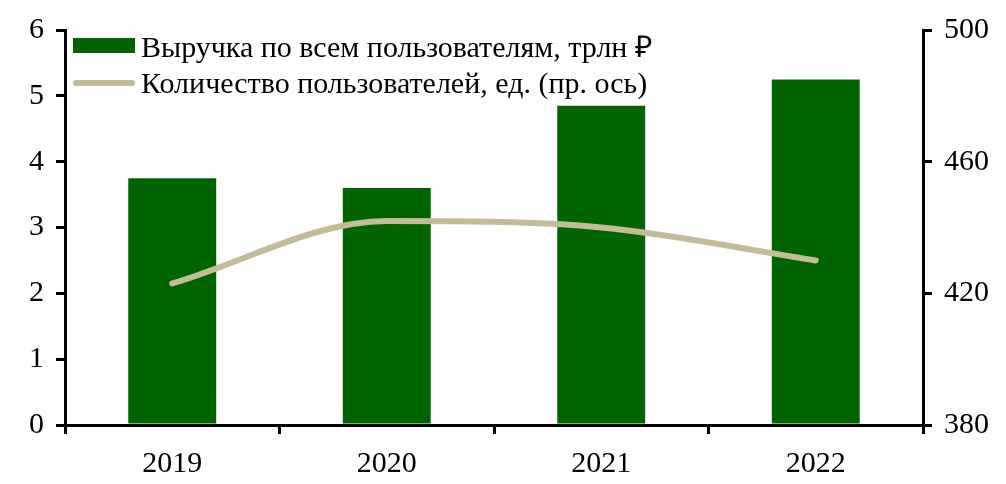 This screenshot has width=1006, height=484. What do you see at coordinates (966, 27) in the screenshot?
I see `y2-tick-label: 500` at bounding box center [966, 27].